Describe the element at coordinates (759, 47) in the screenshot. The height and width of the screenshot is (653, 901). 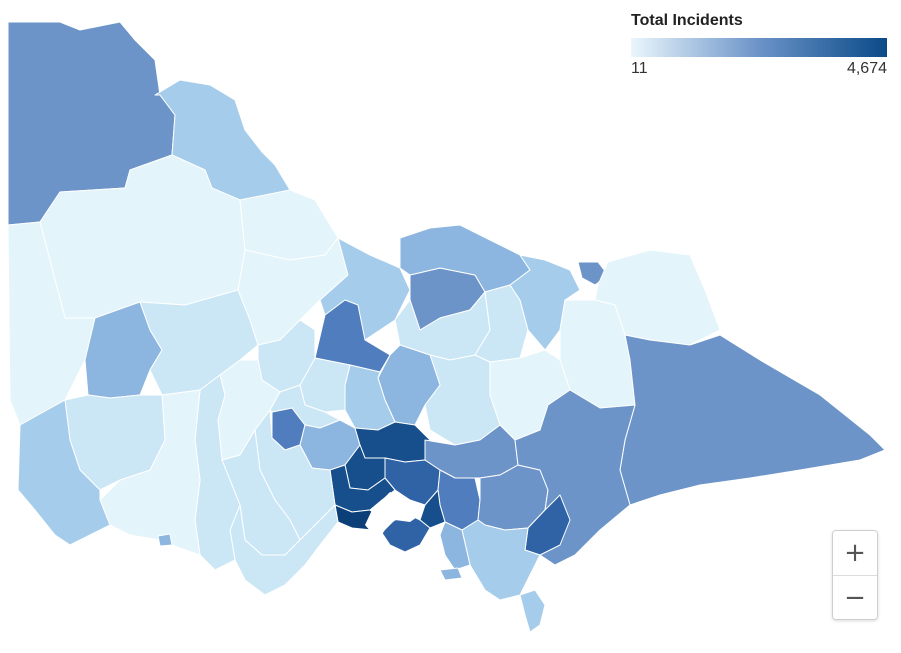
I see `legend-gradient-bar` at that location.